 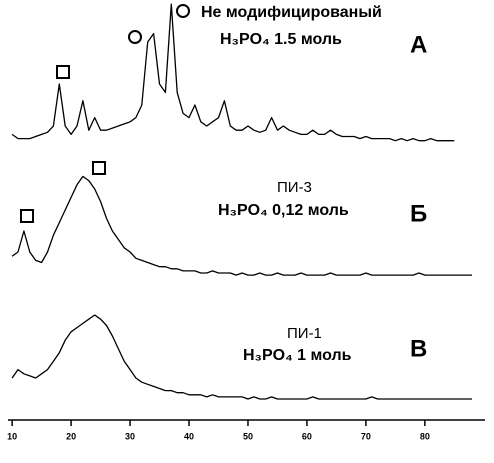 What do you see at coordinates (294, 187) in the screenshot?
I see `annotation: ПИ-3` at bounding box center [294, 187].